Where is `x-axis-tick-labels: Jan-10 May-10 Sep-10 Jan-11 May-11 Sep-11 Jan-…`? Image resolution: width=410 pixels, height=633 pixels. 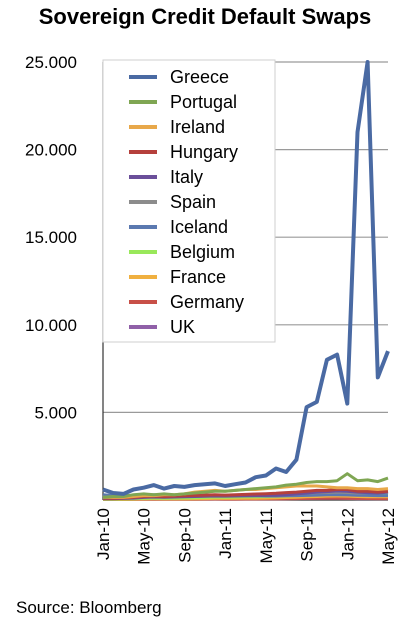 x-axis-tick-labels: Jan-10 May-10 Sep-10 Jan-11 May-11 Sep-11 Jan-… is located at coordinates (246, 536).